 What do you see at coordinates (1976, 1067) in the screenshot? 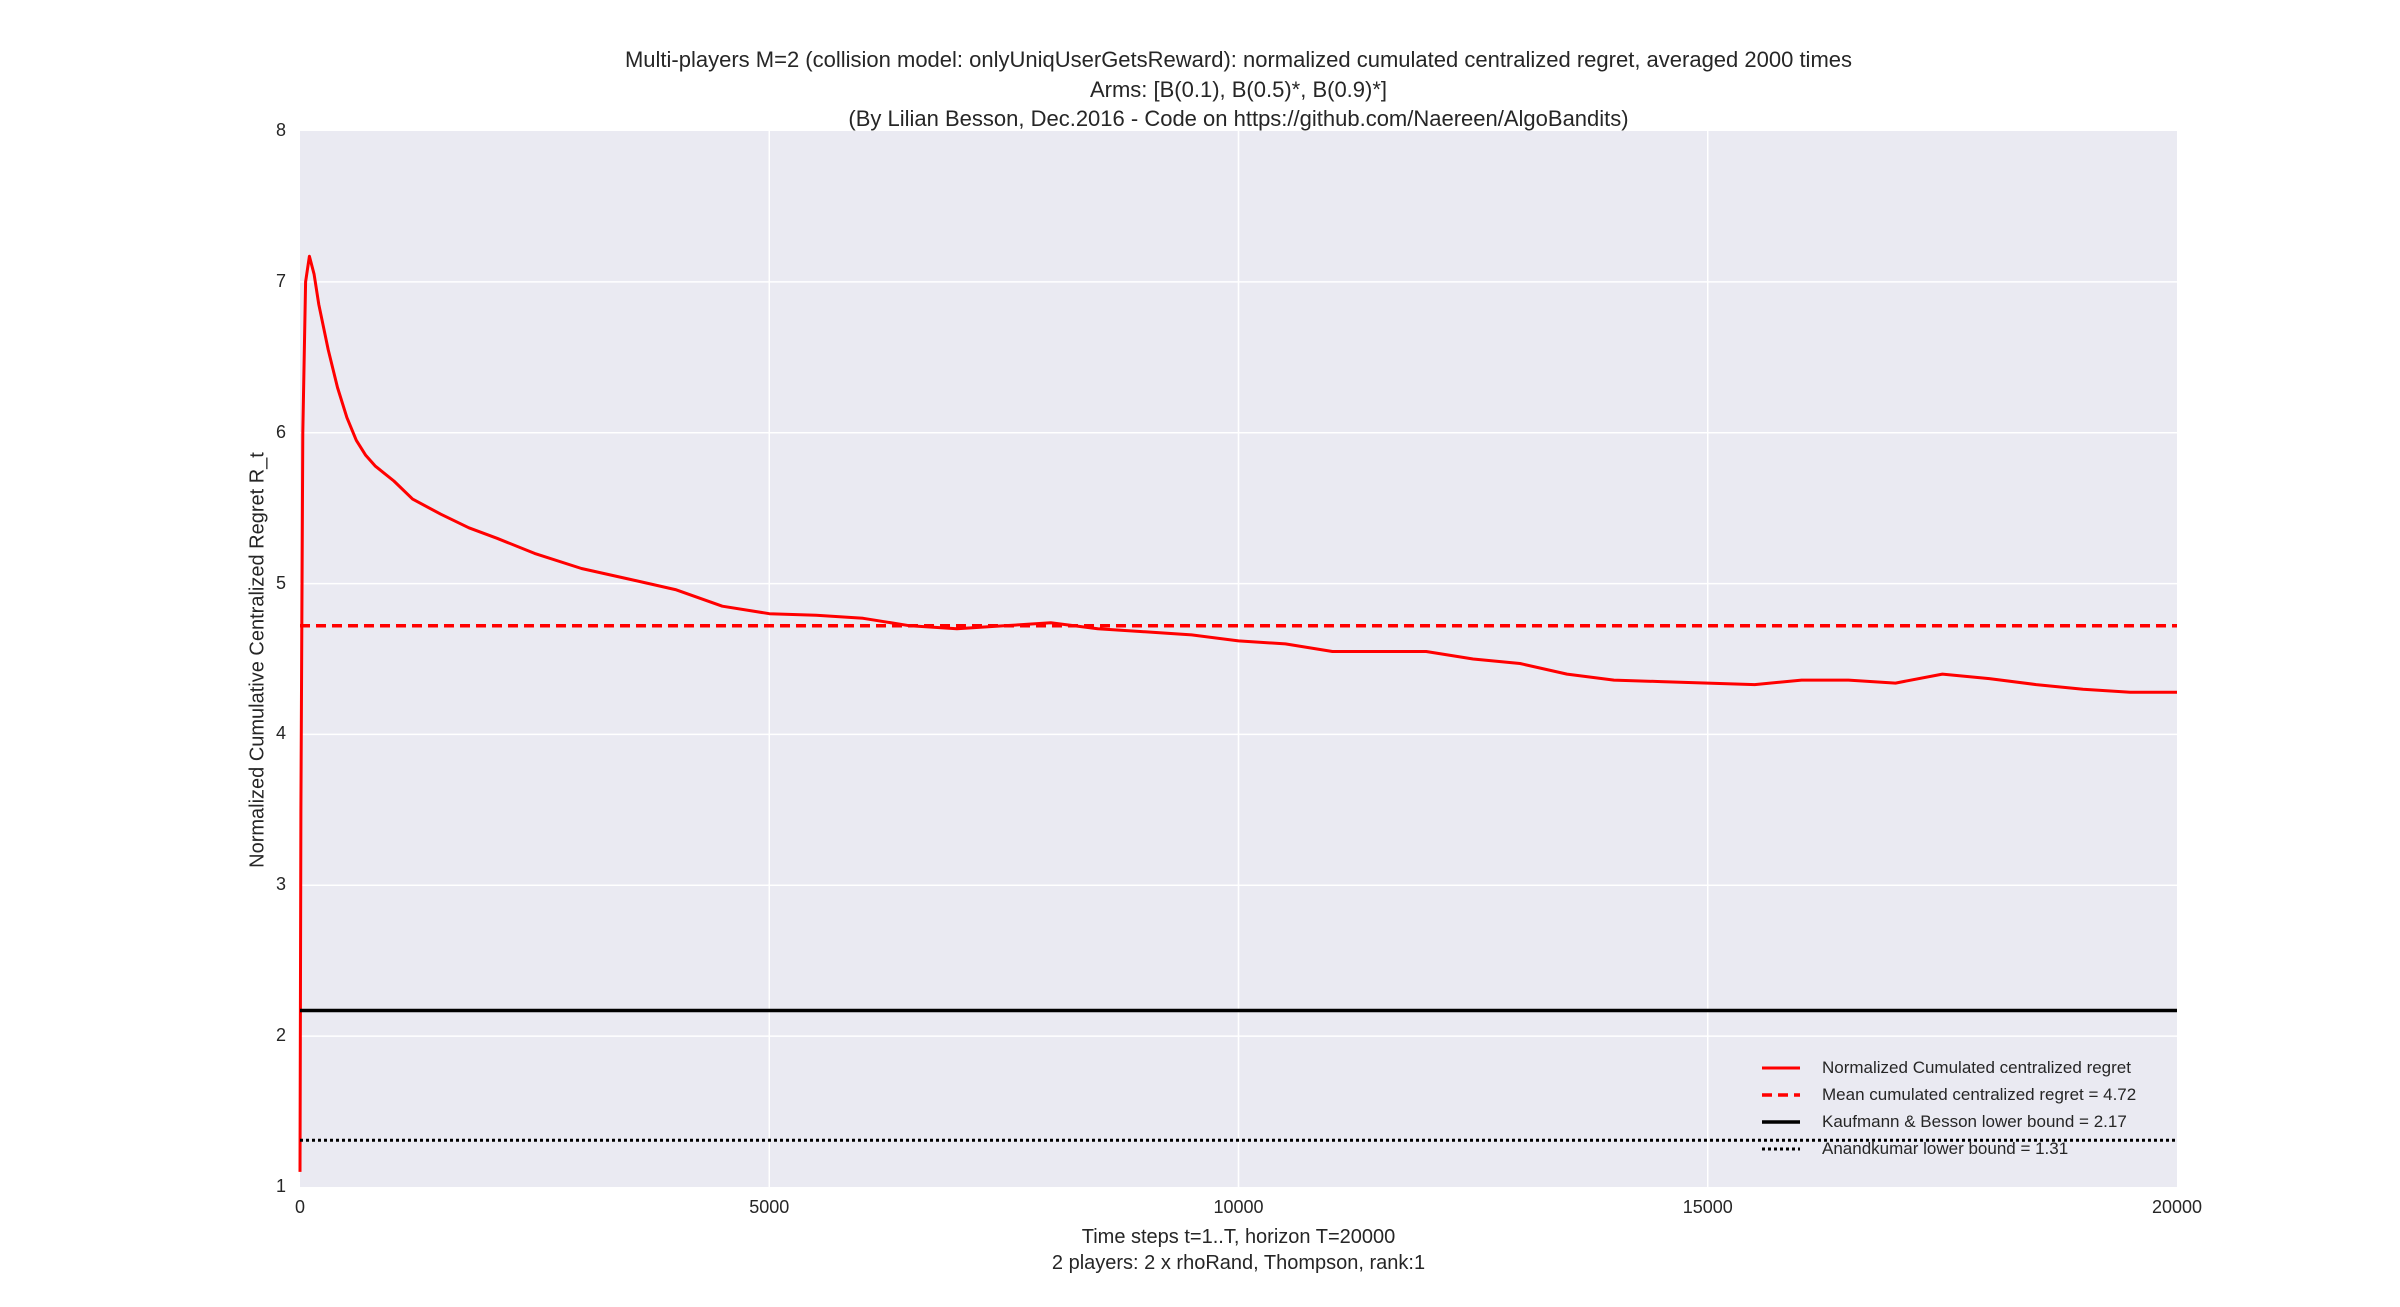
I see `legend-label: Normalized Cumulated centralized regret` at bounding box center [1976, 1067].